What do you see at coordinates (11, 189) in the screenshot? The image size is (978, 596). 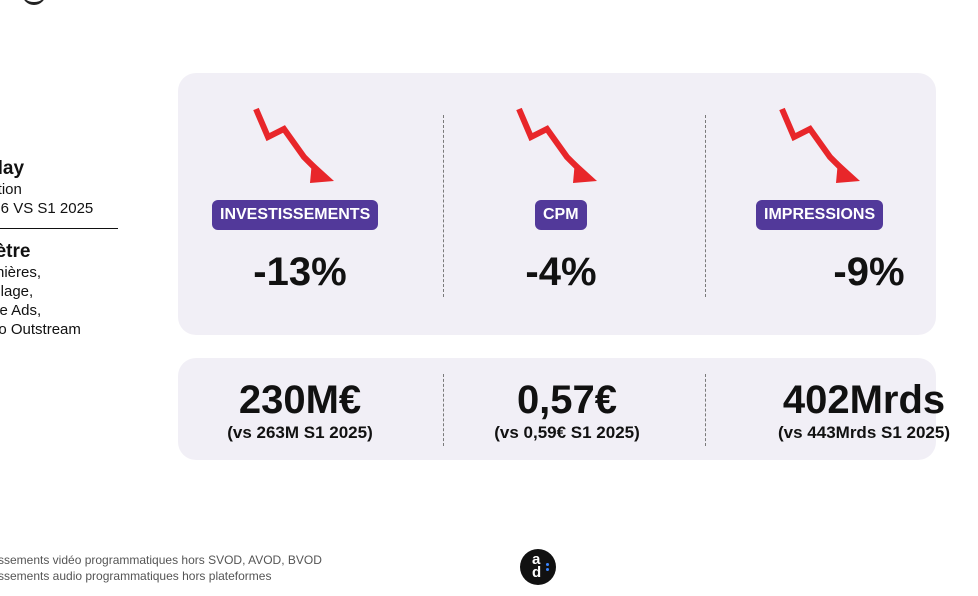 I see `panel-subtitle-1: lution` at bounding box center [11, 189].